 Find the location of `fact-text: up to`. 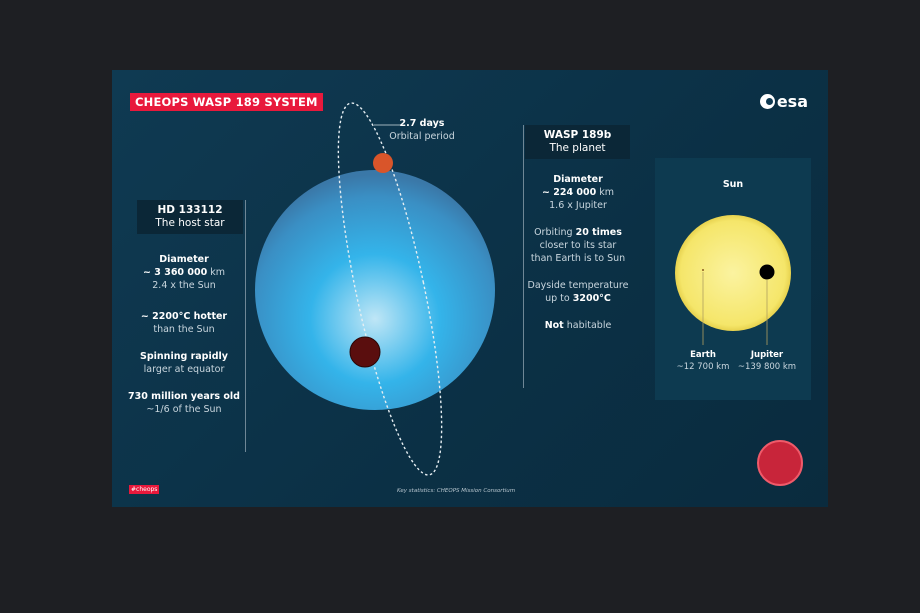

fact-text: up to is located at coordinates (559, 298).